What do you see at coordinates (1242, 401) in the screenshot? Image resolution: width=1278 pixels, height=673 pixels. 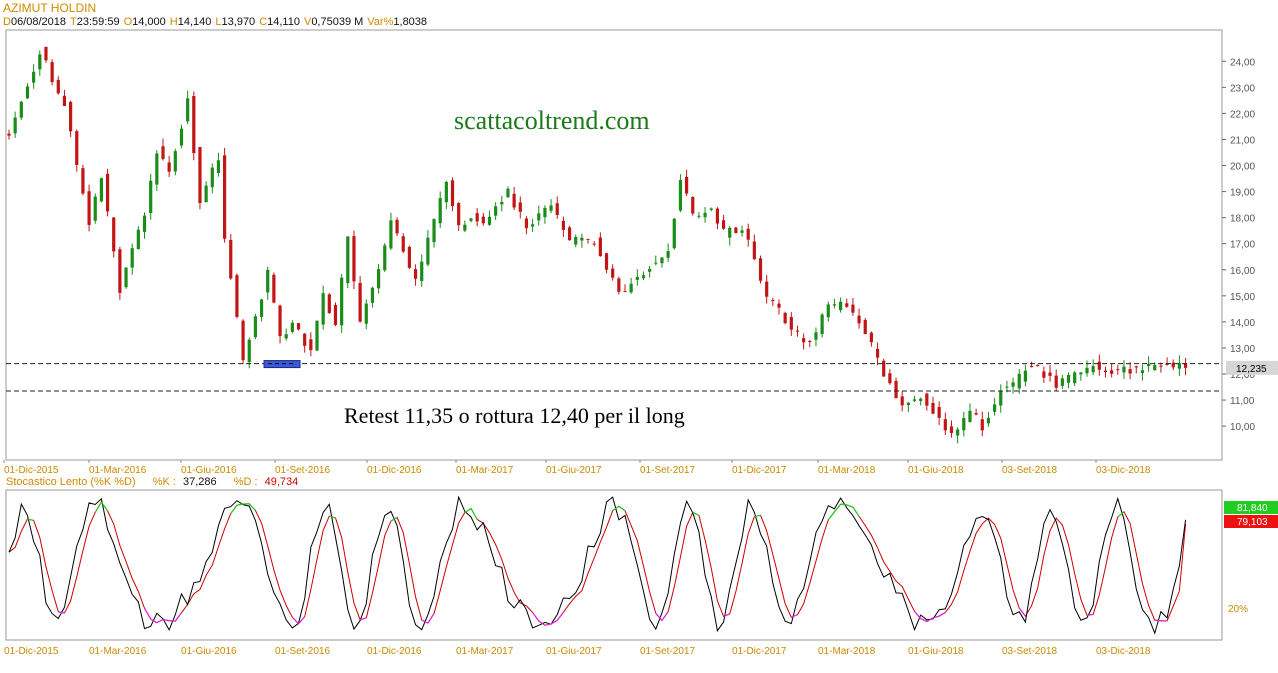 I see `price-y-tick-label: 11,00` at bounding box center [1242, 401].